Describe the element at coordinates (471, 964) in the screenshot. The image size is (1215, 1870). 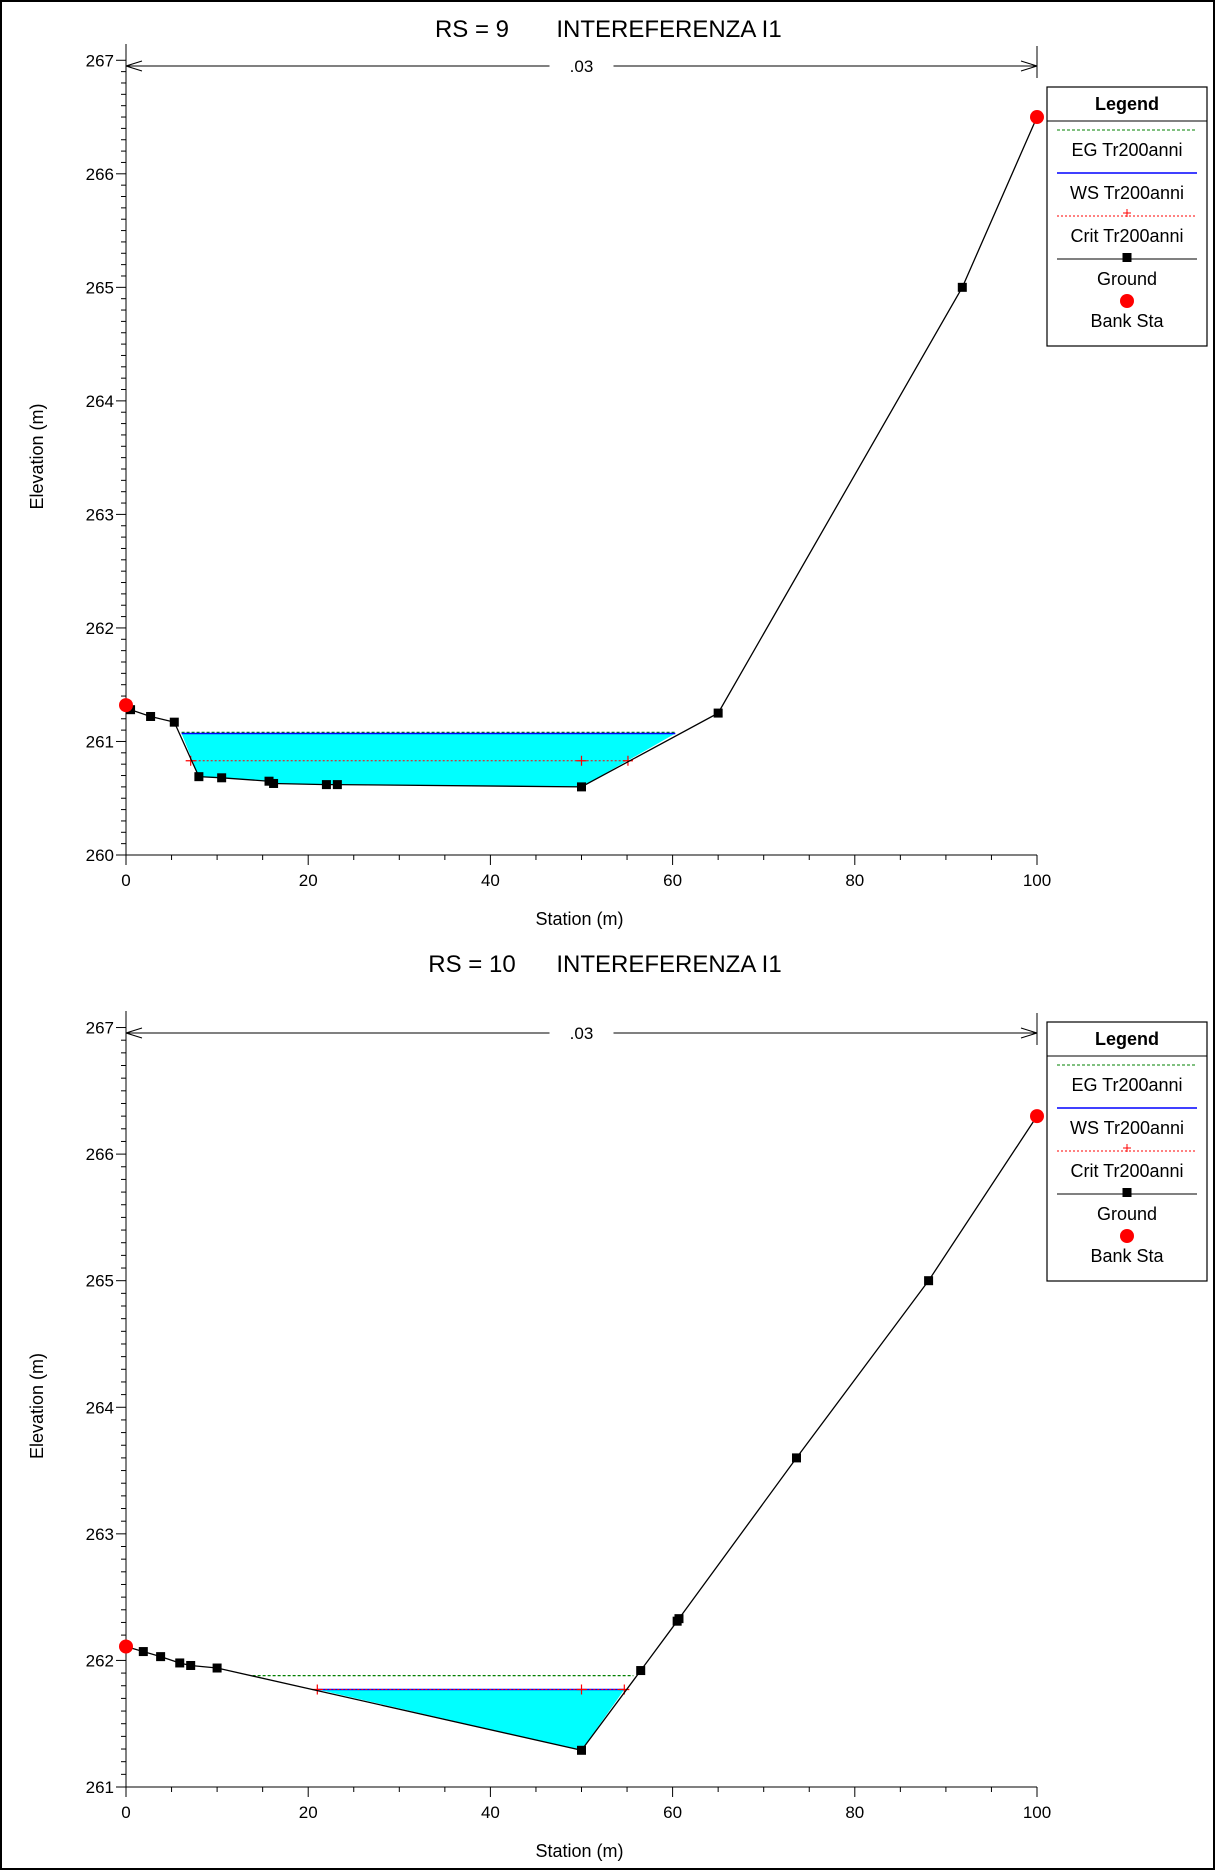
I see `chart-title-rs: RS = 10` at that location.